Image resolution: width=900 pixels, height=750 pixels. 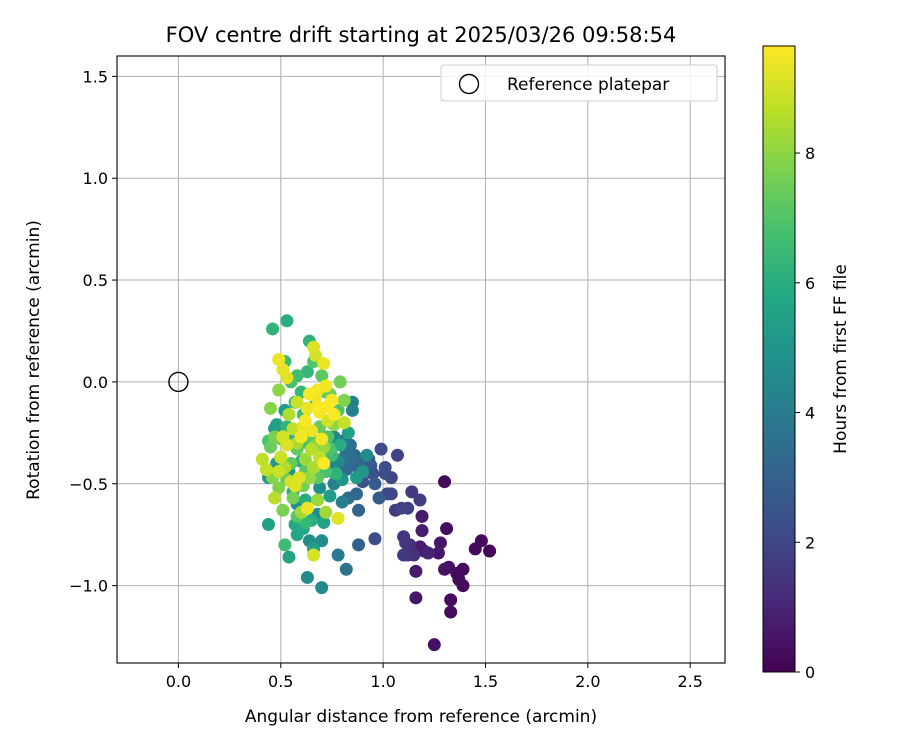 I want to click on colorbar-label: Hours from first FF file, so click(x=841, y=359).